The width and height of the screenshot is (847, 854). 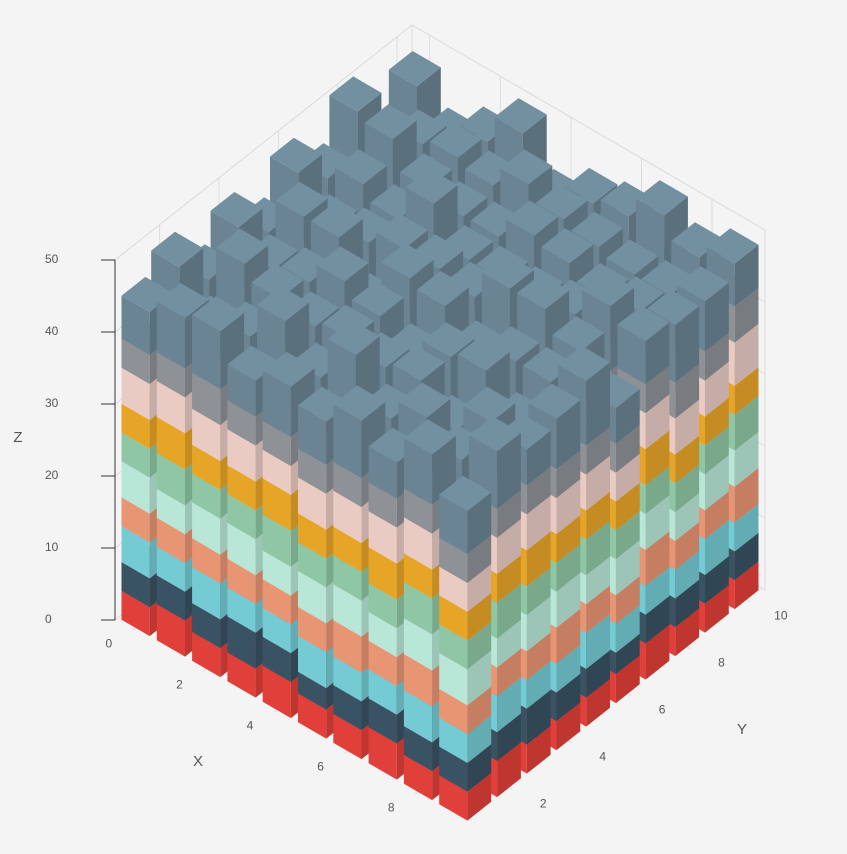 I want to click on bar-segment, so click(x=732, y=267).